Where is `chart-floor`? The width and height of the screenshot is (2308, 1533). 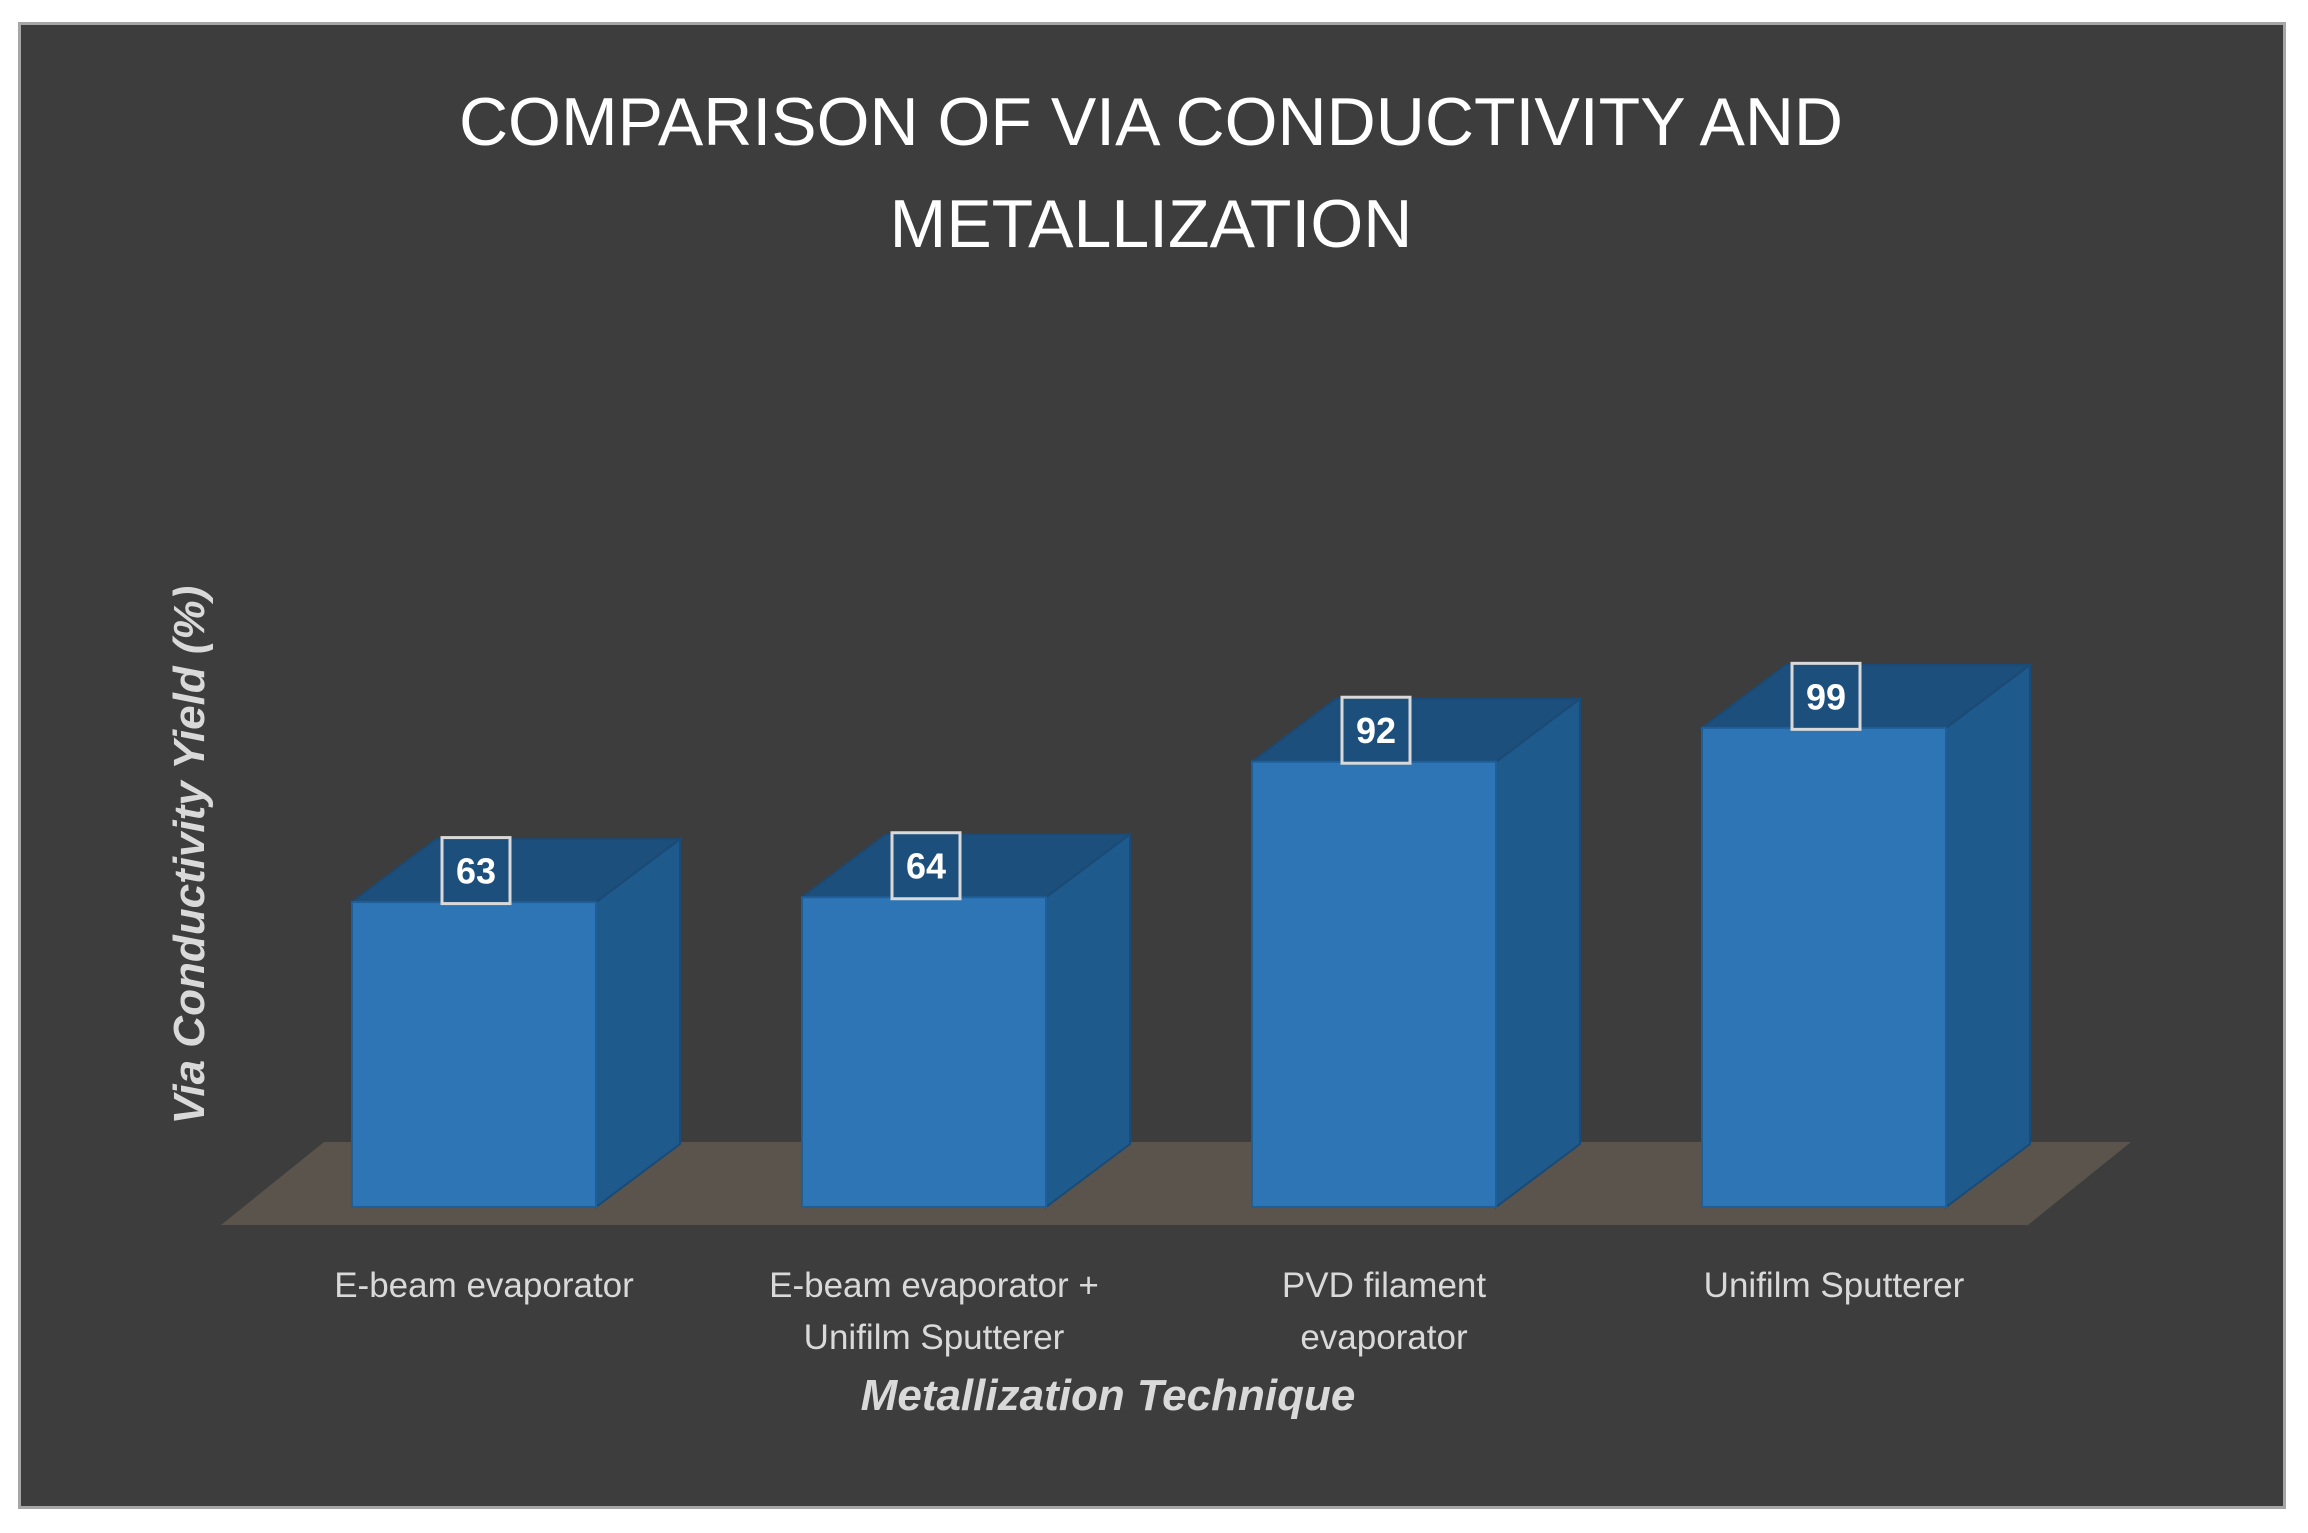
chart-floor is located at coordinates (1176, 1183).